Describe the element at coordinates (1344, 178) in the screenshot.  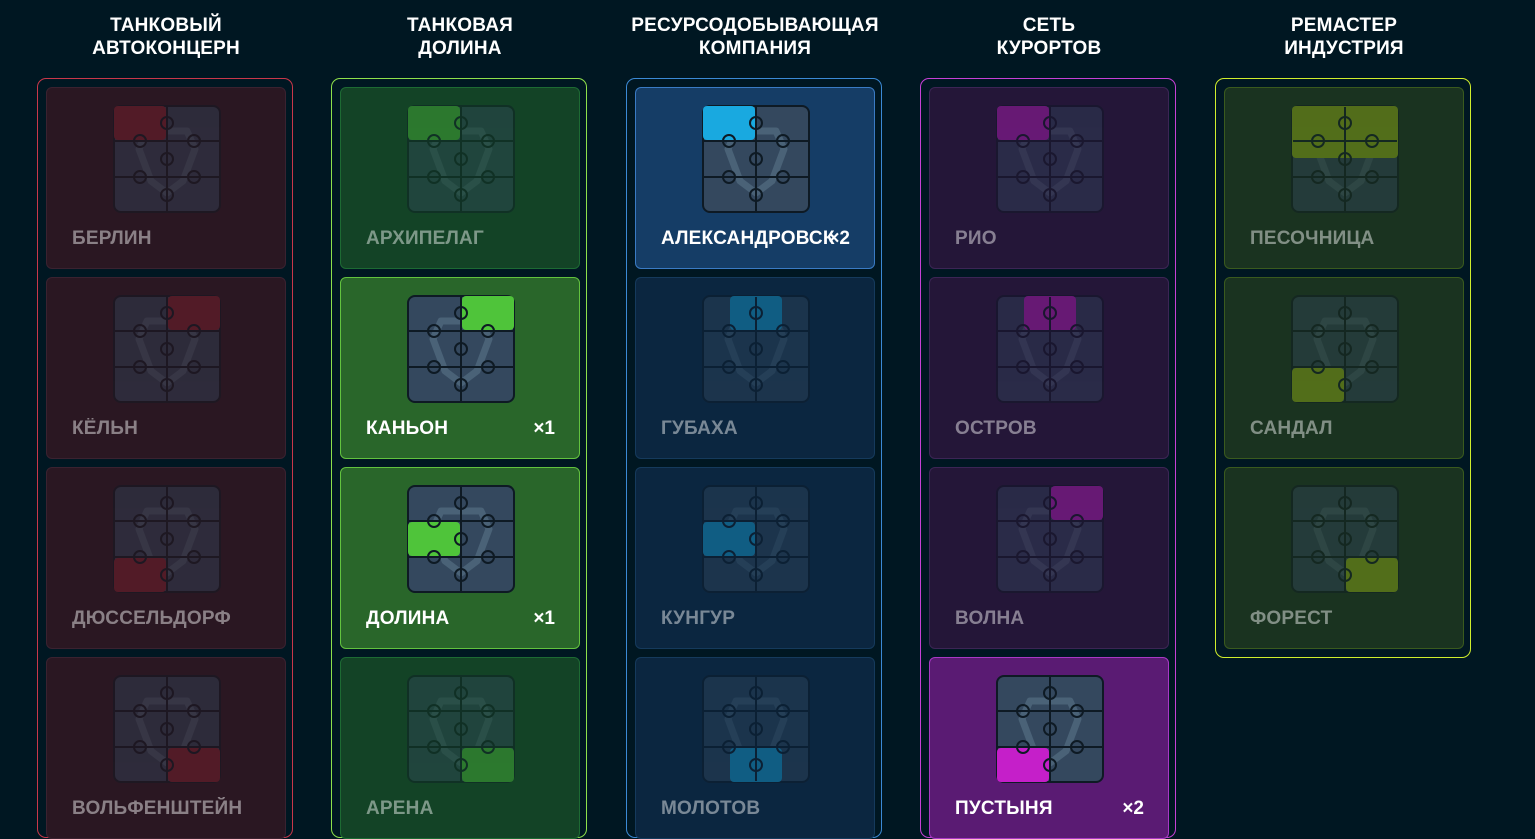
I see `map-card: ПЕСОЧНИЦА` at that location.